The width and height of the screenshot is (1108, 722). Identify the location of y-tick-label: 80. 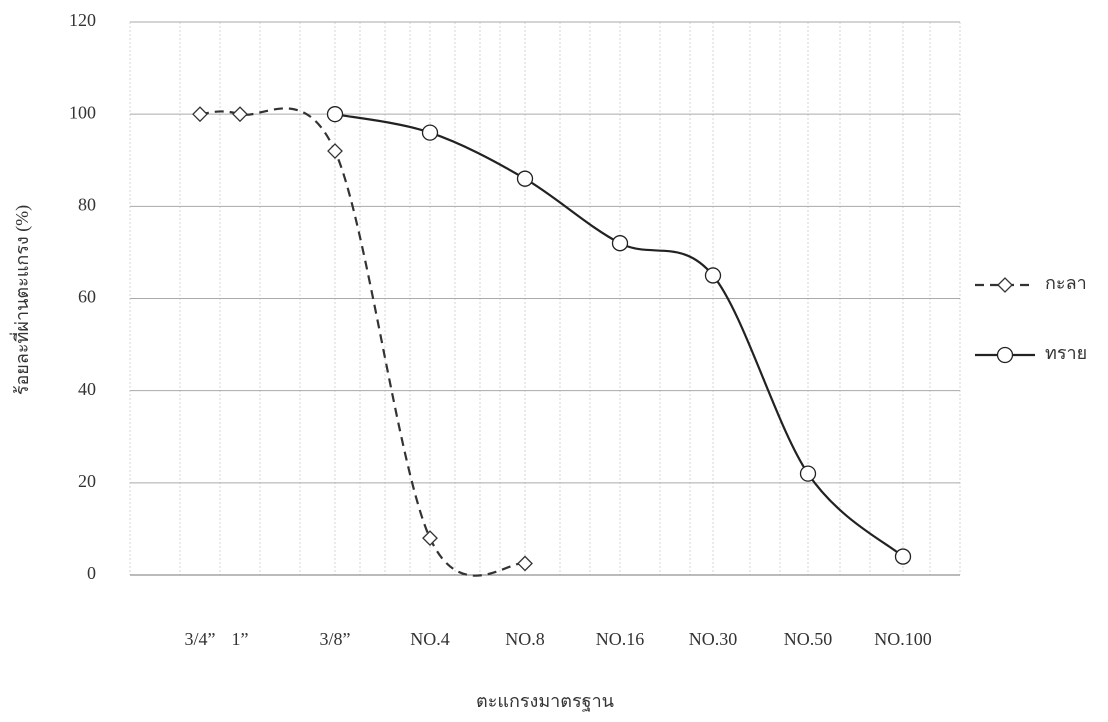
(87, 204).